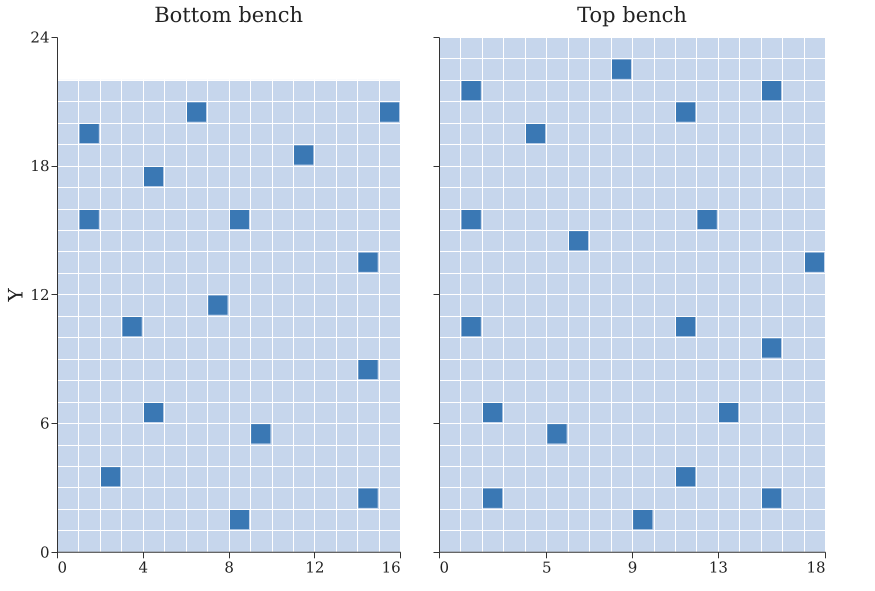 This screenshot has height=591, width=875. Describe the element at coordinates (40, 295) in the screenshot. I see `y-tick-label: 12` at that location.